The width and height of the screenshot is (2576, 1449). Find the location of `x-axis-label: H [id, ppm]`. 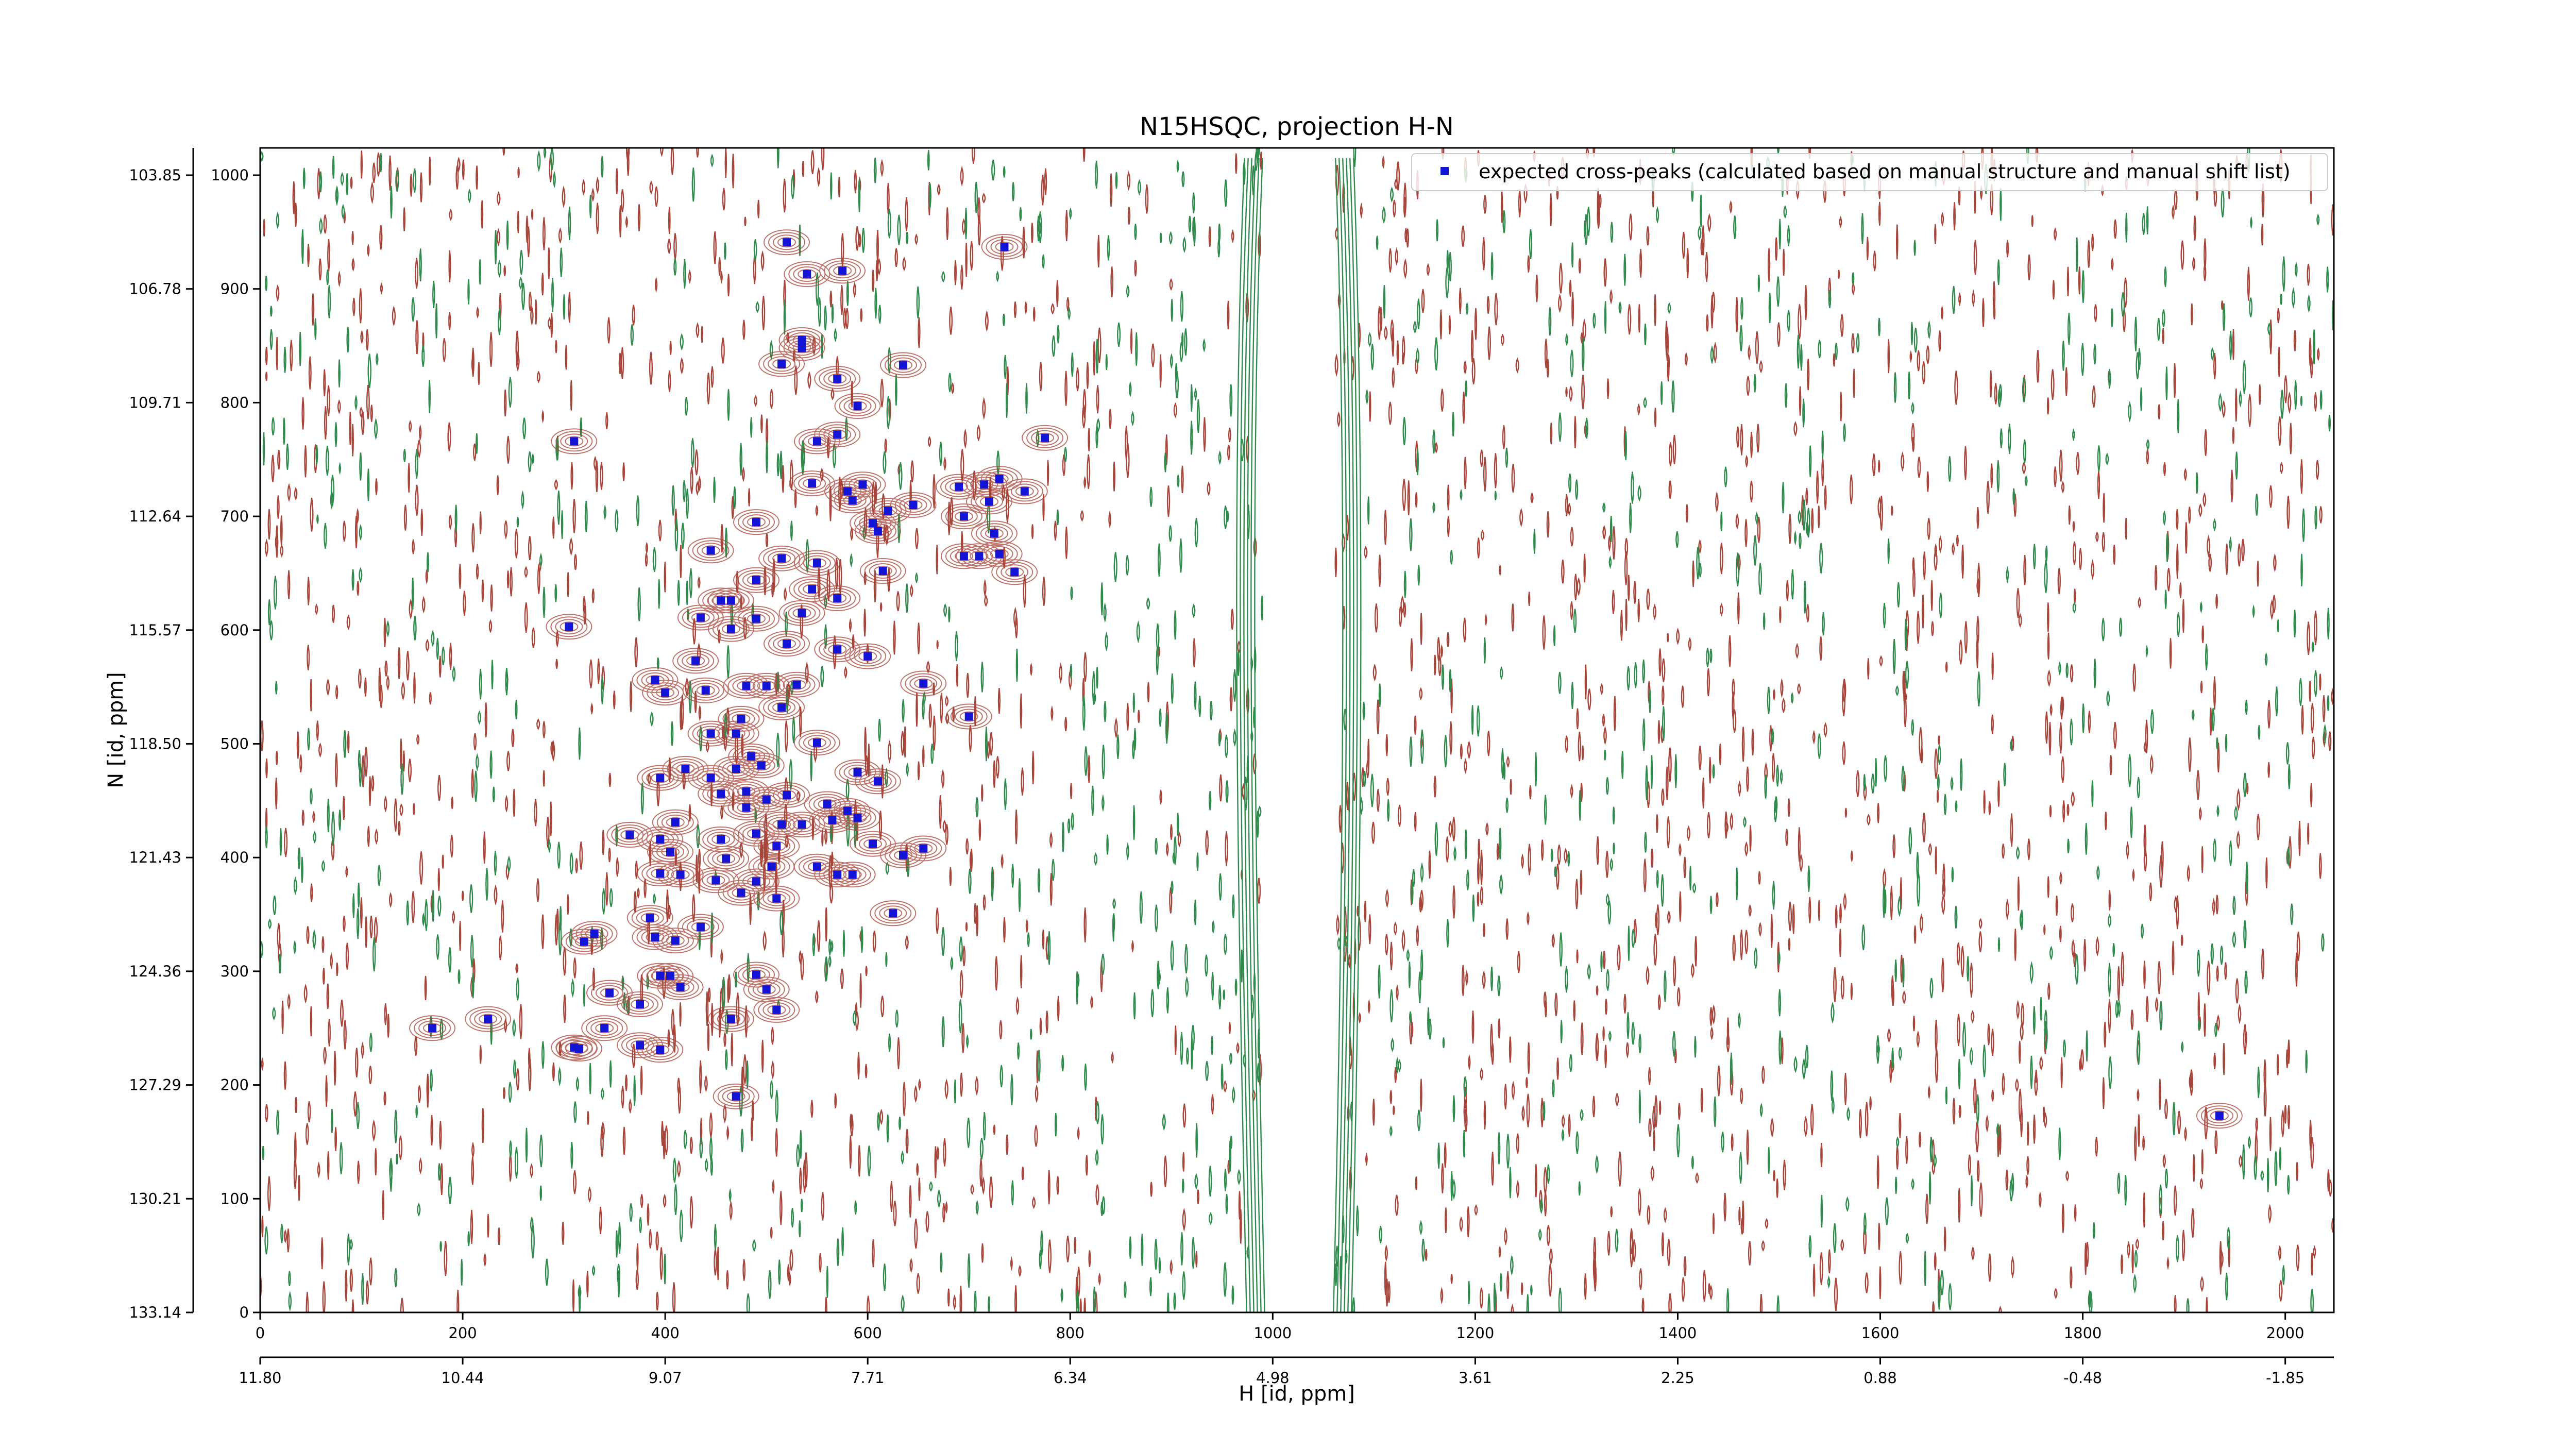

x-axis-label: H [id, ppm] is located at coordinates (1297, 1394).